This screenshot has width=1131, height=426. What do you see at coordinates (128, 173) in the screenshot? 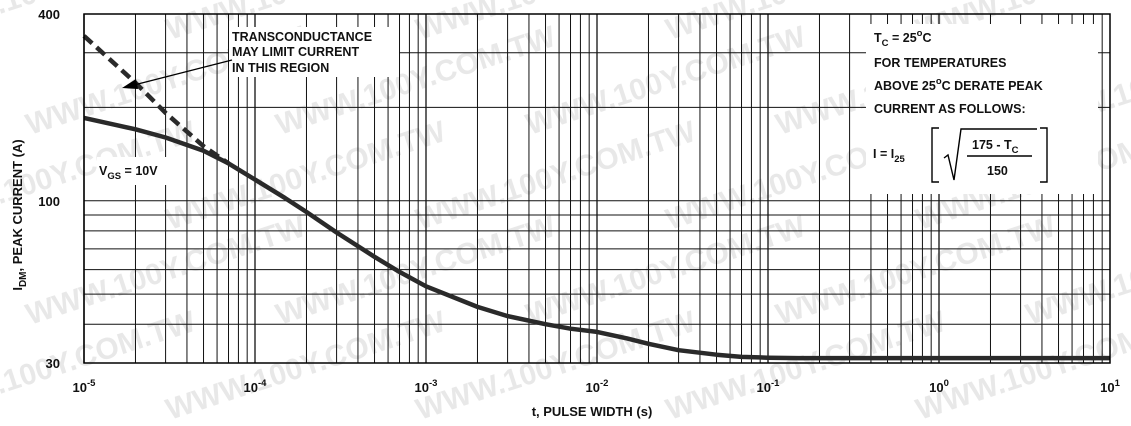
I see `svg-text: VGS = 10V` at bounding box center [128, 173].